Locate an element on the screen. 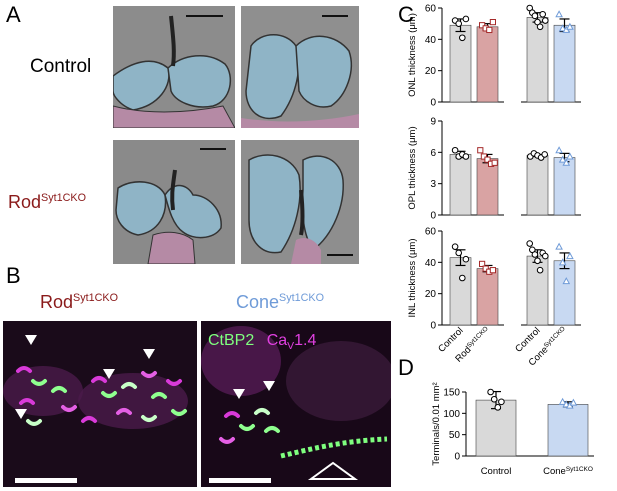  title-rod-syt1cko: RodSyt1CKO is located at coordinates (79, 302).